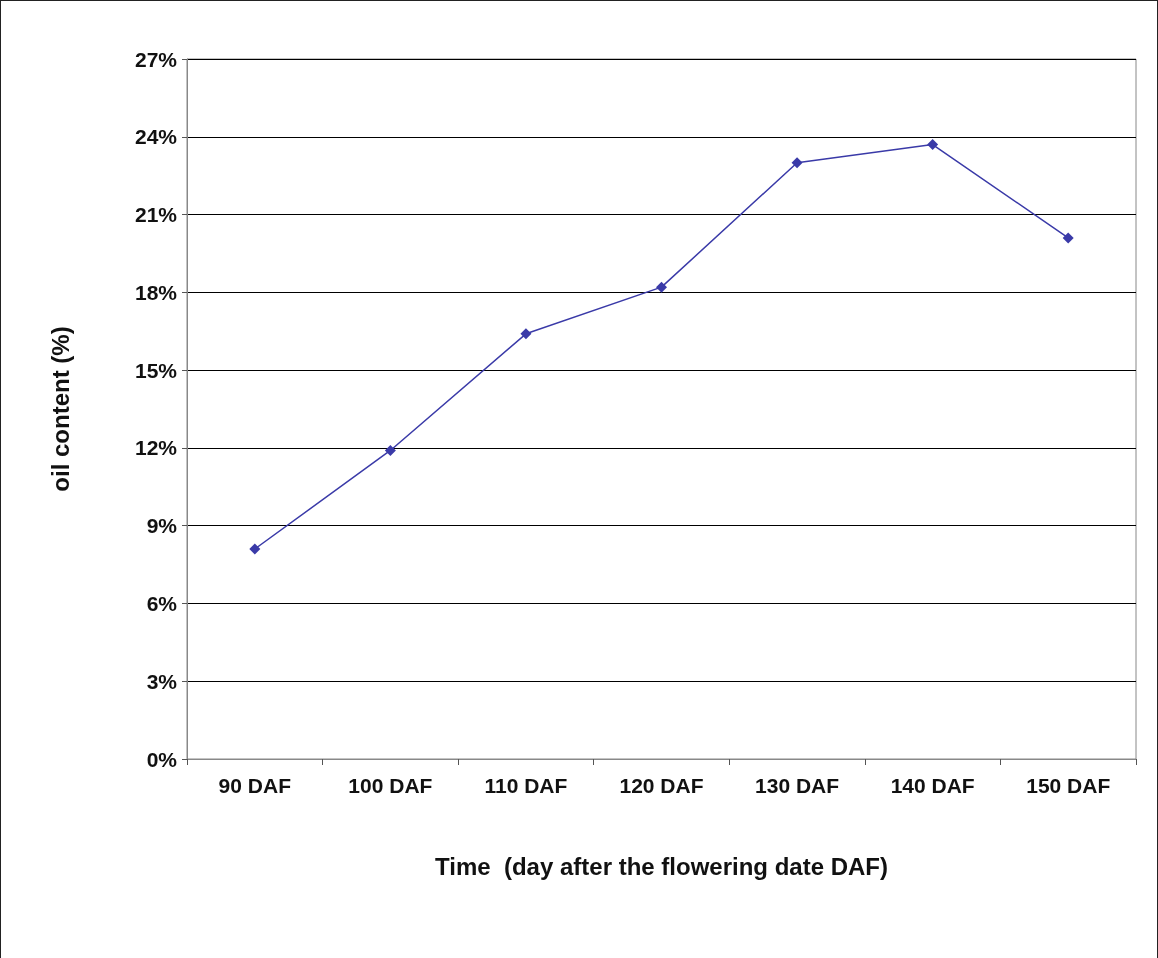 Image resolution: width=1158 pixels, height=958 pixels. Describe the element at coordinates (156, 292) in the screenshot. I see `y-tick-label: 18%` at that location.